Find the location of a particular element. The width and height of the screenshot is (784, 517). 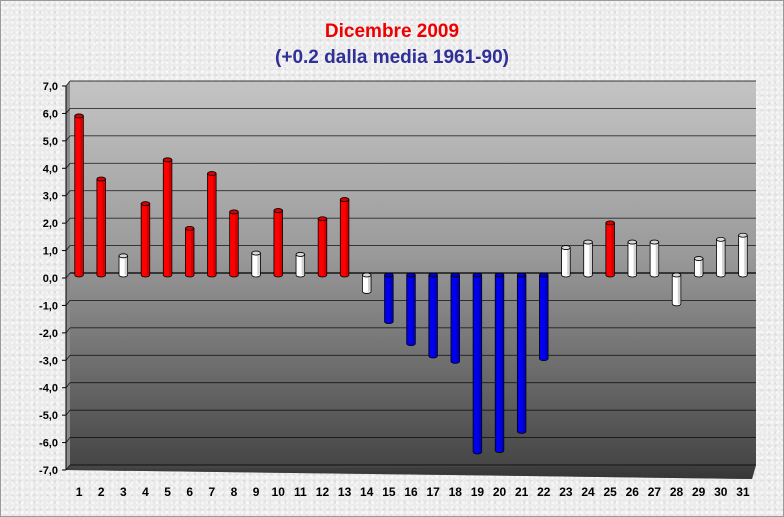

x-tick-label: 21 is located at coordinates (522, 492).